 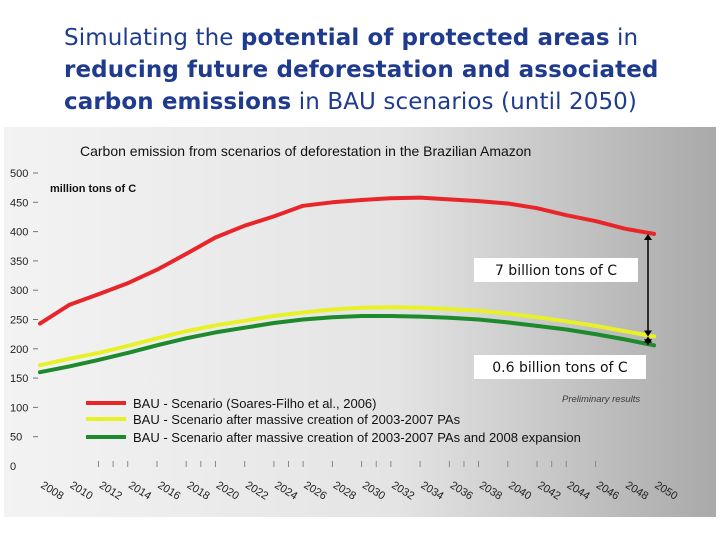 What do you see at coordinates (227, 490) in the screenshot?
I see `x-tick-label: 2020` at bounding box center [227, 490].